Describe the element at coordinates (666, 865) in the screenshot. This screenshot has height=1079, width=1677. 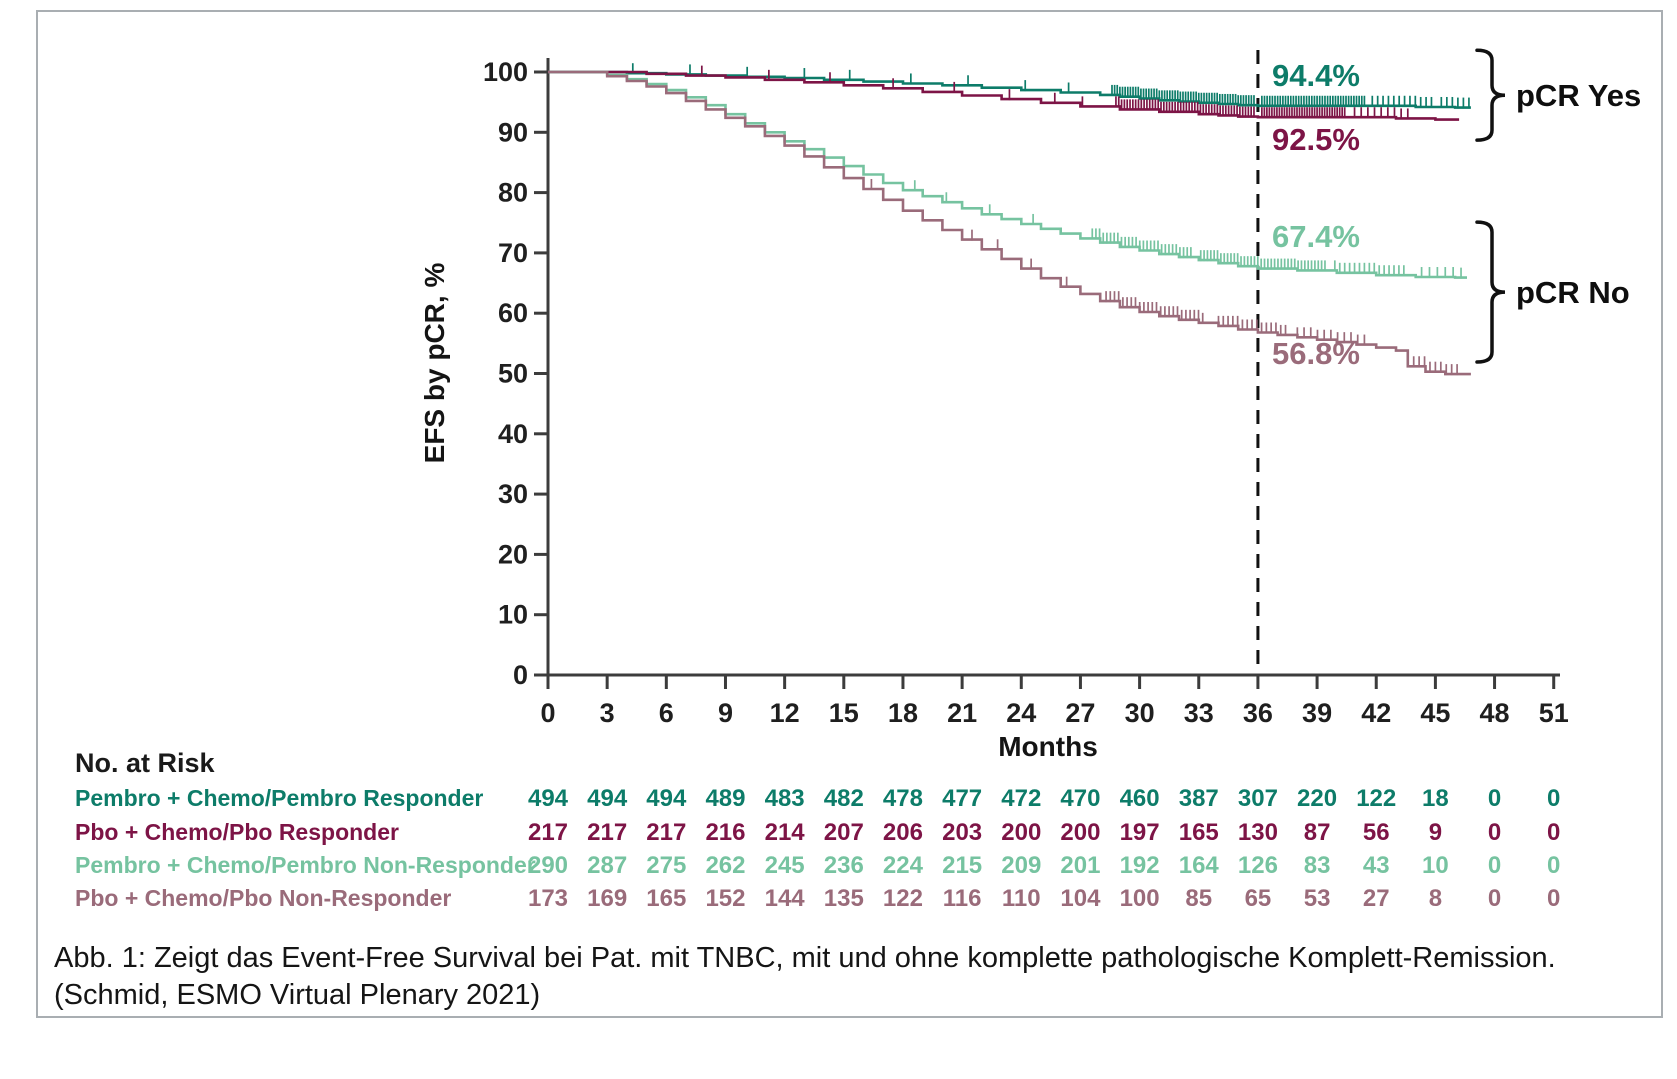
I see `risk-value: 275` at that location.